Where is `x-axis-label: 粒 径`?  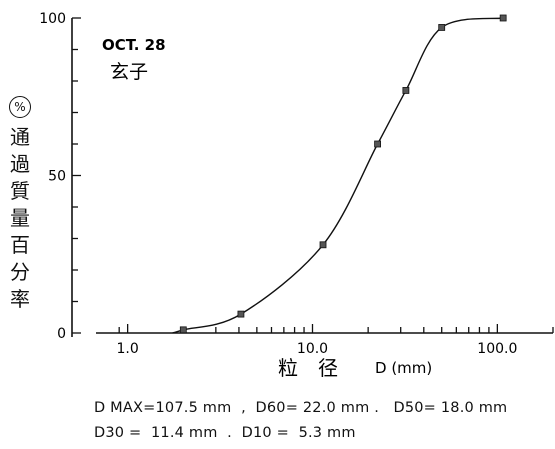 x-axis-label: 粒 径 is located at coordinates (308, 368).